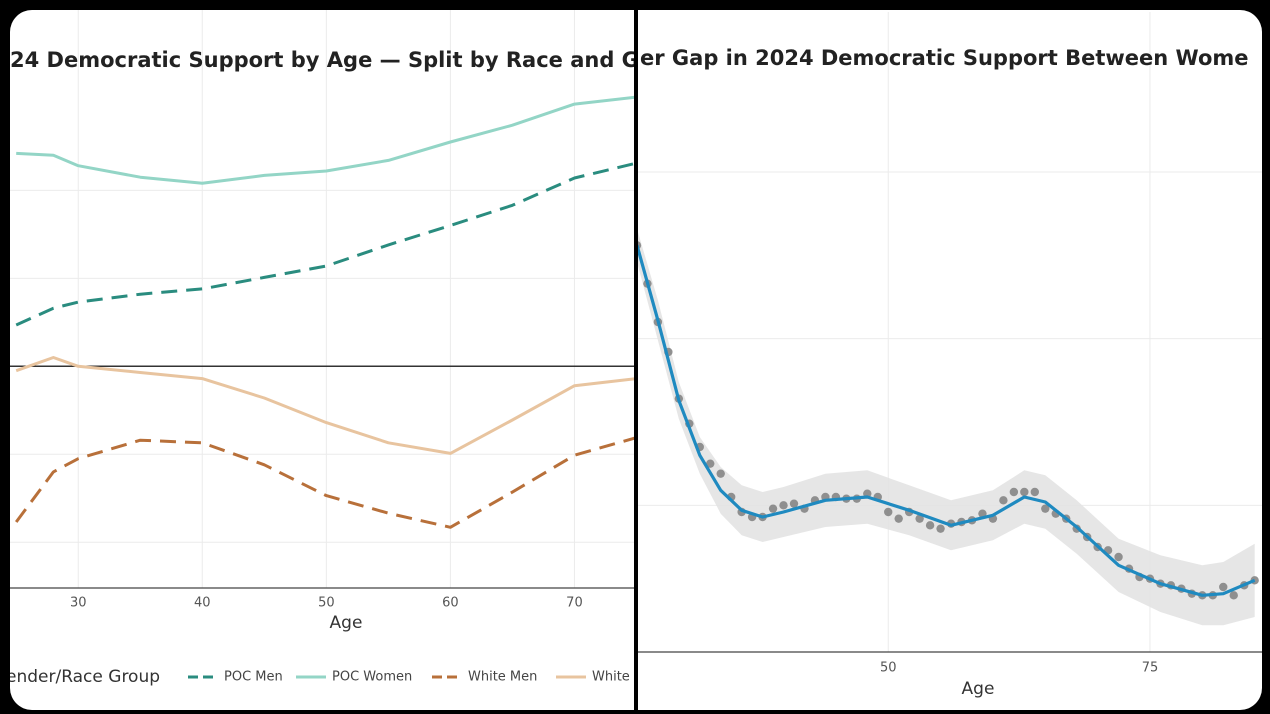 This screenshot has width=1270, height=714. Describe the element at coordinates (611, 677) in the screenshot. I see `legend-label: White` at that location.